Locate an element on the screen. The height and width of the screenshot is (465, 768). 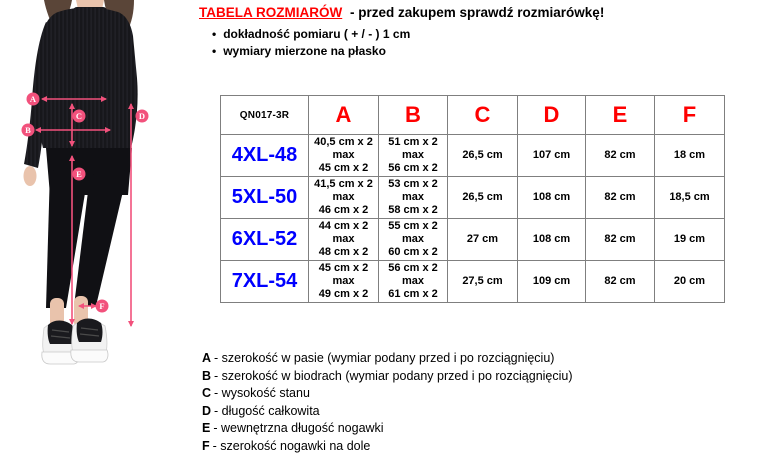
cell-f: 18 cm is located at coordinates (689, 155).